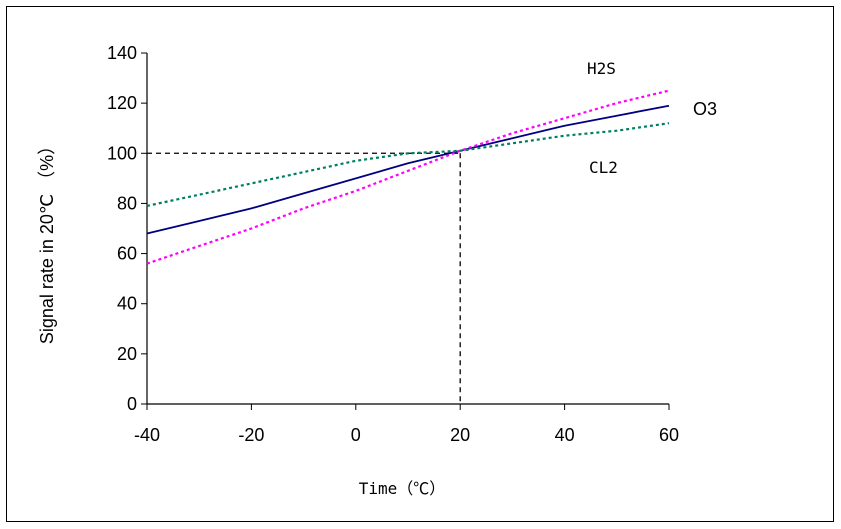  Describe the element at coordinates (127, 203) in the screenshot. I see `y-tick-label: 80` at that location.